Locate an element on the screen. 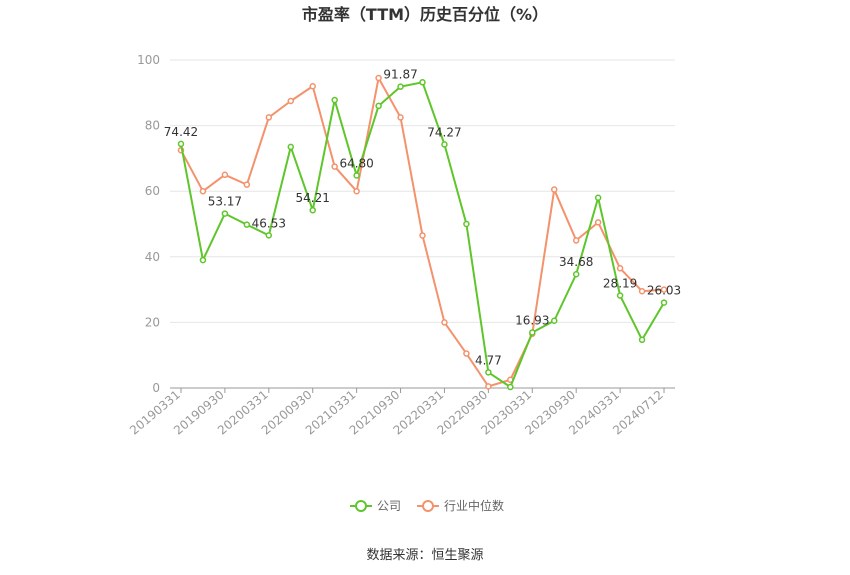  data-label: 53.17 is located at coordinates (225, 202).